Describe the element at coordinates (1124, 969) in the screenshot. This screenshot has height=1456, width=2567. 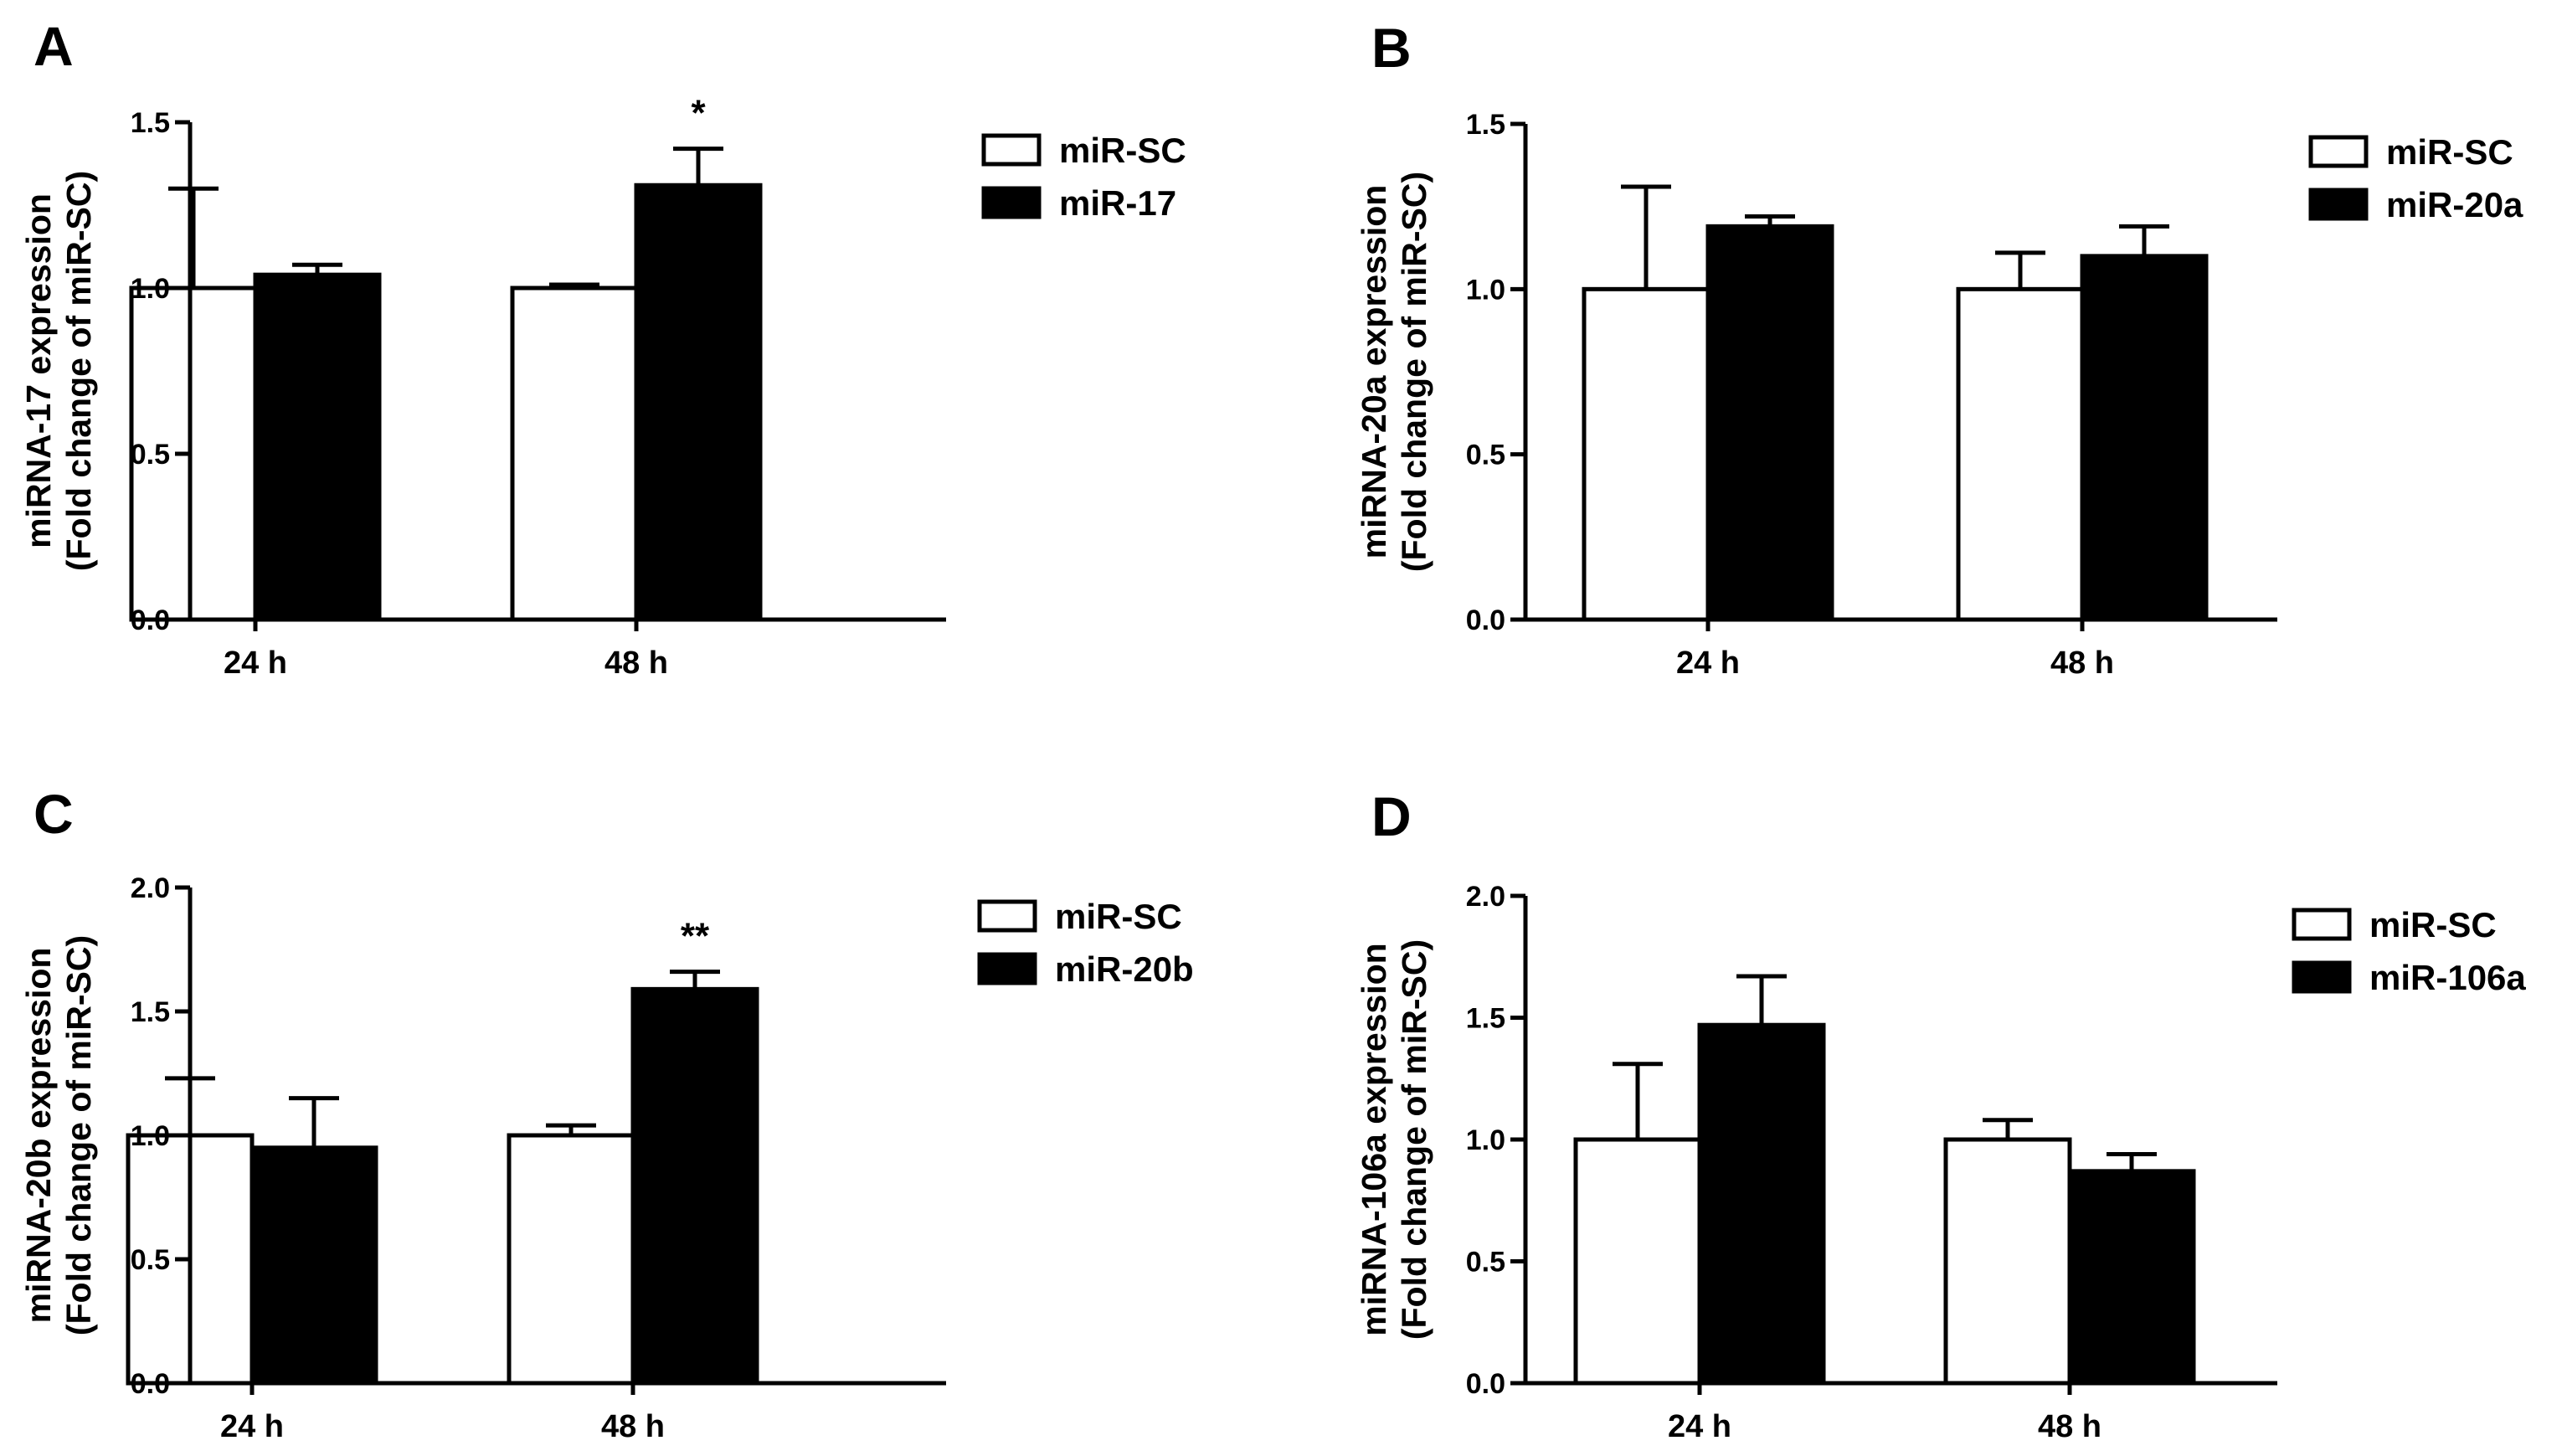
I see `legend-label: miR-20b` at that location.